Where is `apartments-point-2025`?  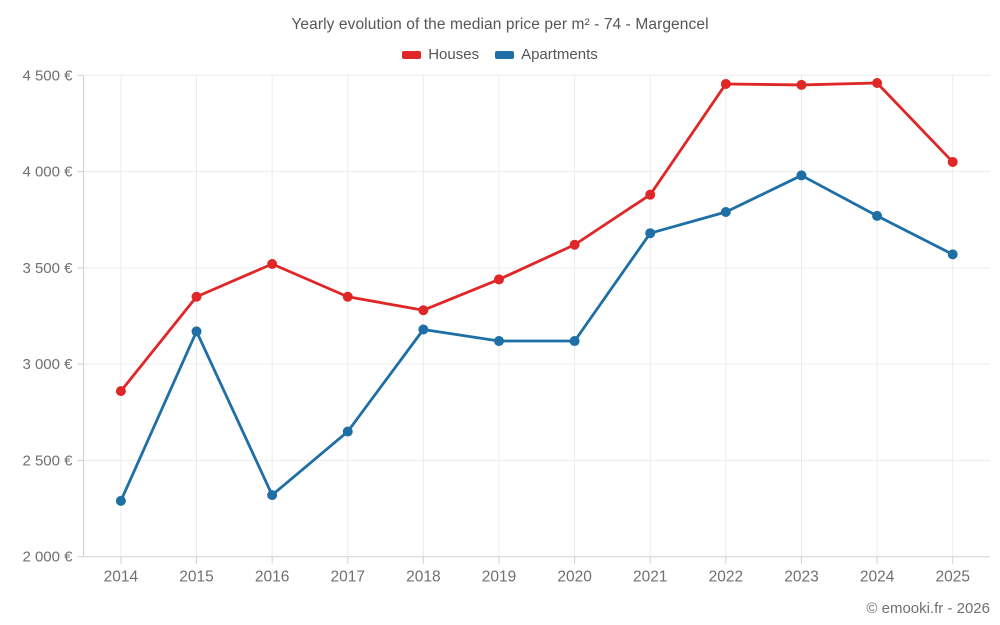
apartments-point-2025 is located at coordinates (952, 254).